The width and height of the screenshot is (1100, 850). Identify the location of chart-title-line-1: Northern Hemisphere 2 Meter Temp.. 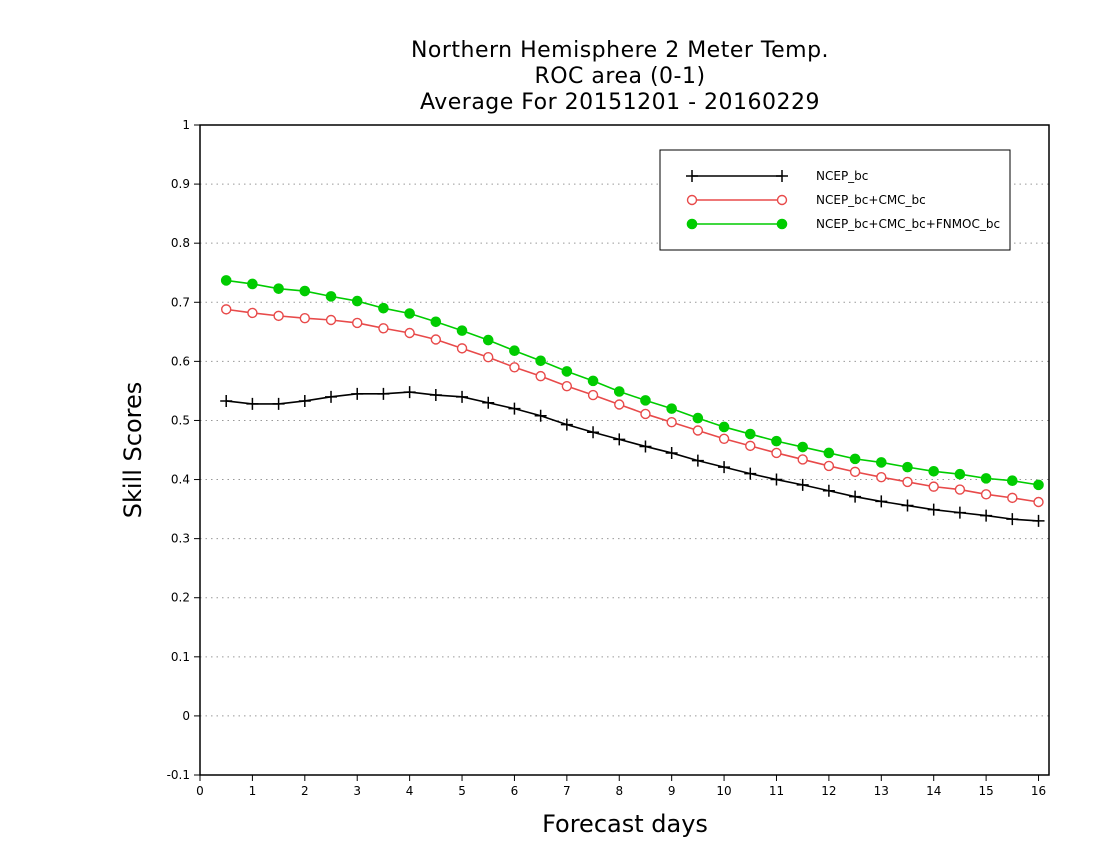
(620, 50).